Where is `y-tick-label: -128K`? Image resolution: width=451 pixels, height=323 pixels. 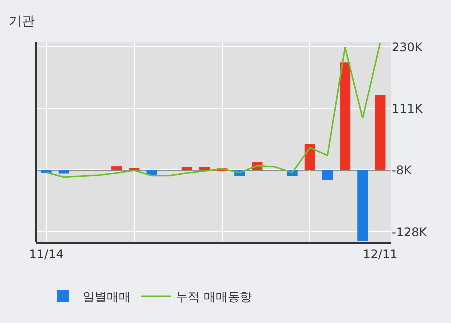
y-tick-label: -128K is located at coordinates (410, 232).